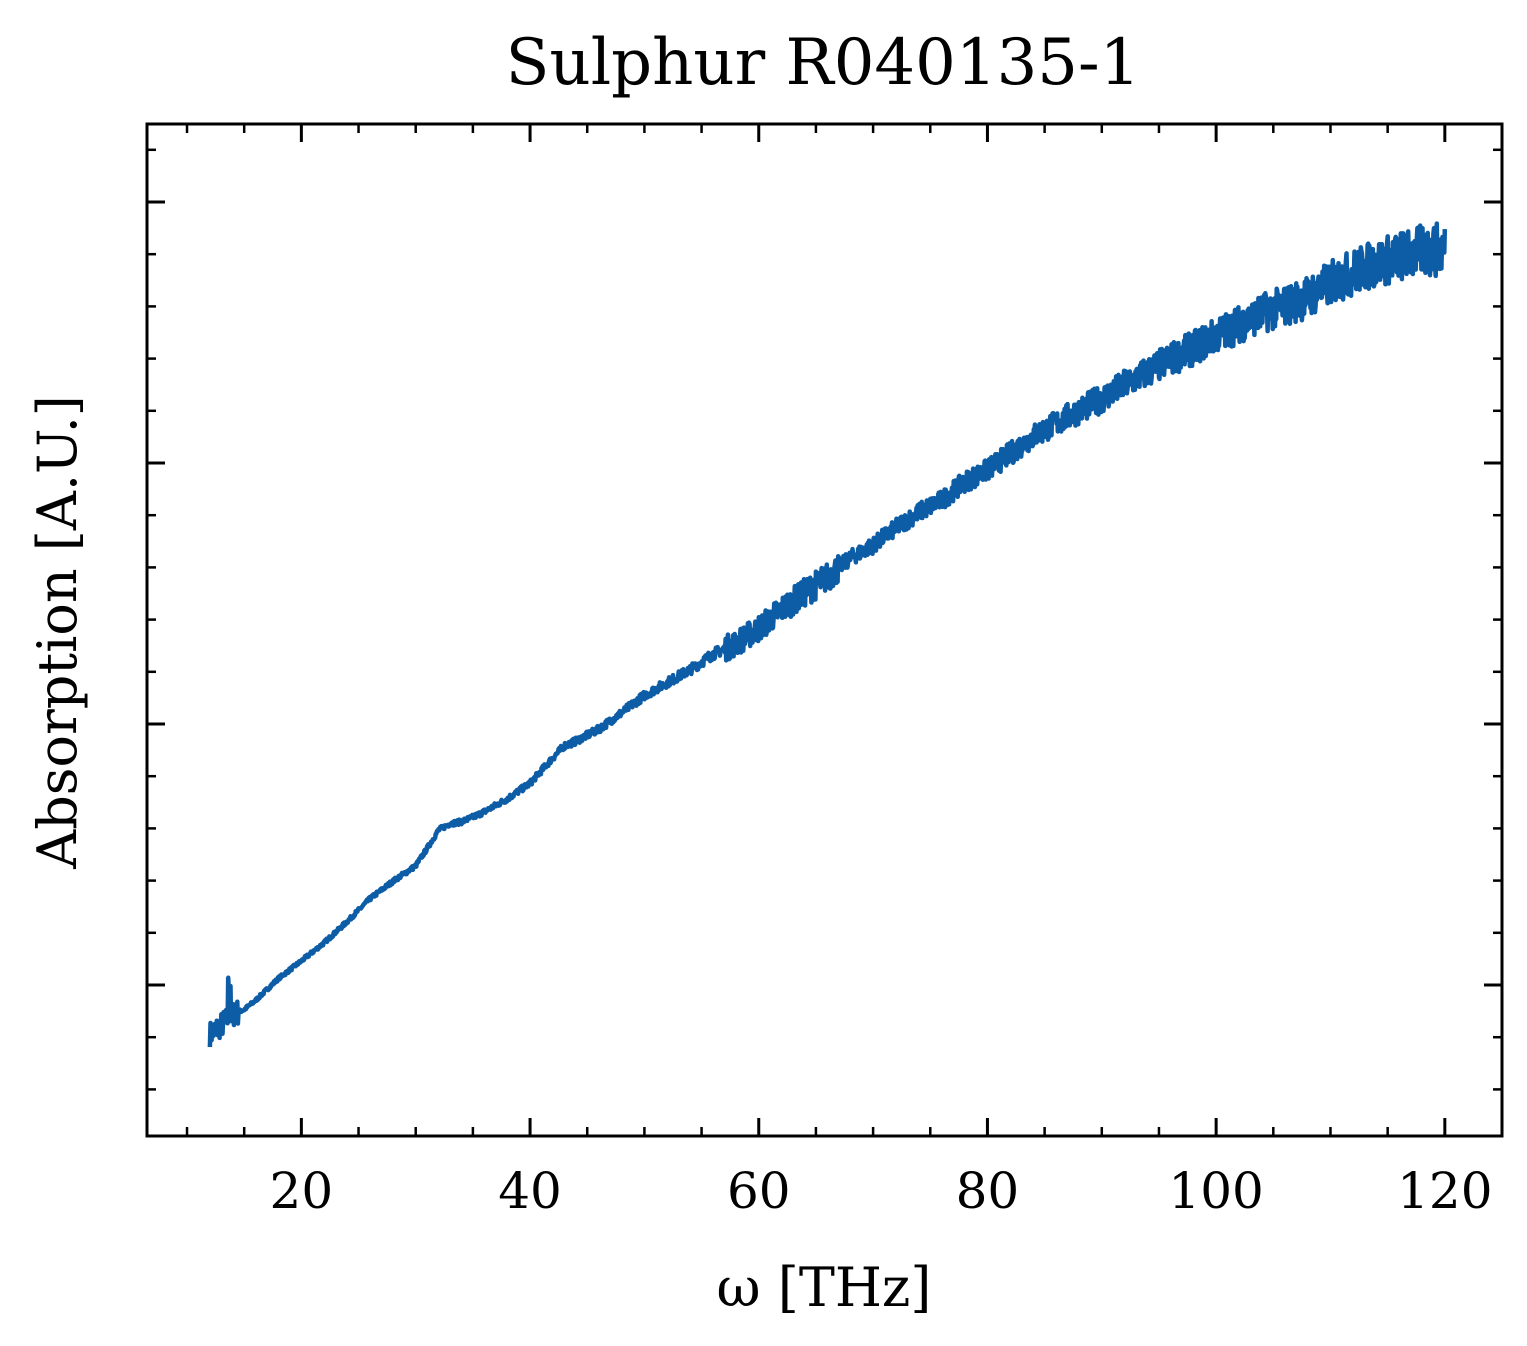 The height and width of the screenshot is (1346, 1527). I want to click on x-tick-label: 100, so click(1215, 1191).